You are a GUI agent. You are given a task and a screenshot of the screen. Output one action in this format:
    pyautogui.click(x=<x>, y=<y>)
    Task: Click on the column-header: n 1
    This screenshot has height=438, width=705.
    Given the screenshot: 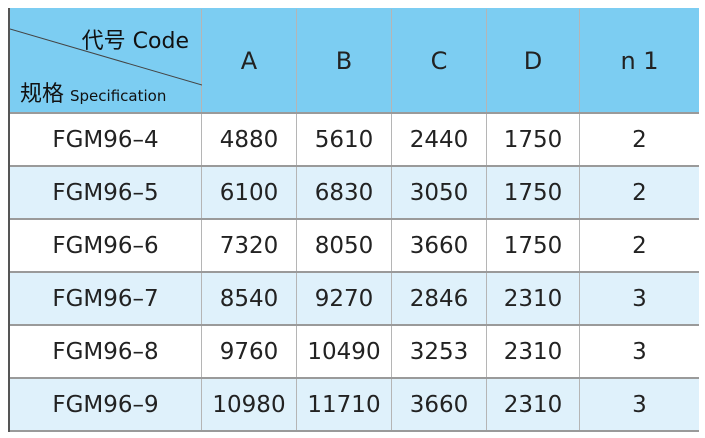 What is the action you would take?
    pyautogui.click(x=639, y=60)
    